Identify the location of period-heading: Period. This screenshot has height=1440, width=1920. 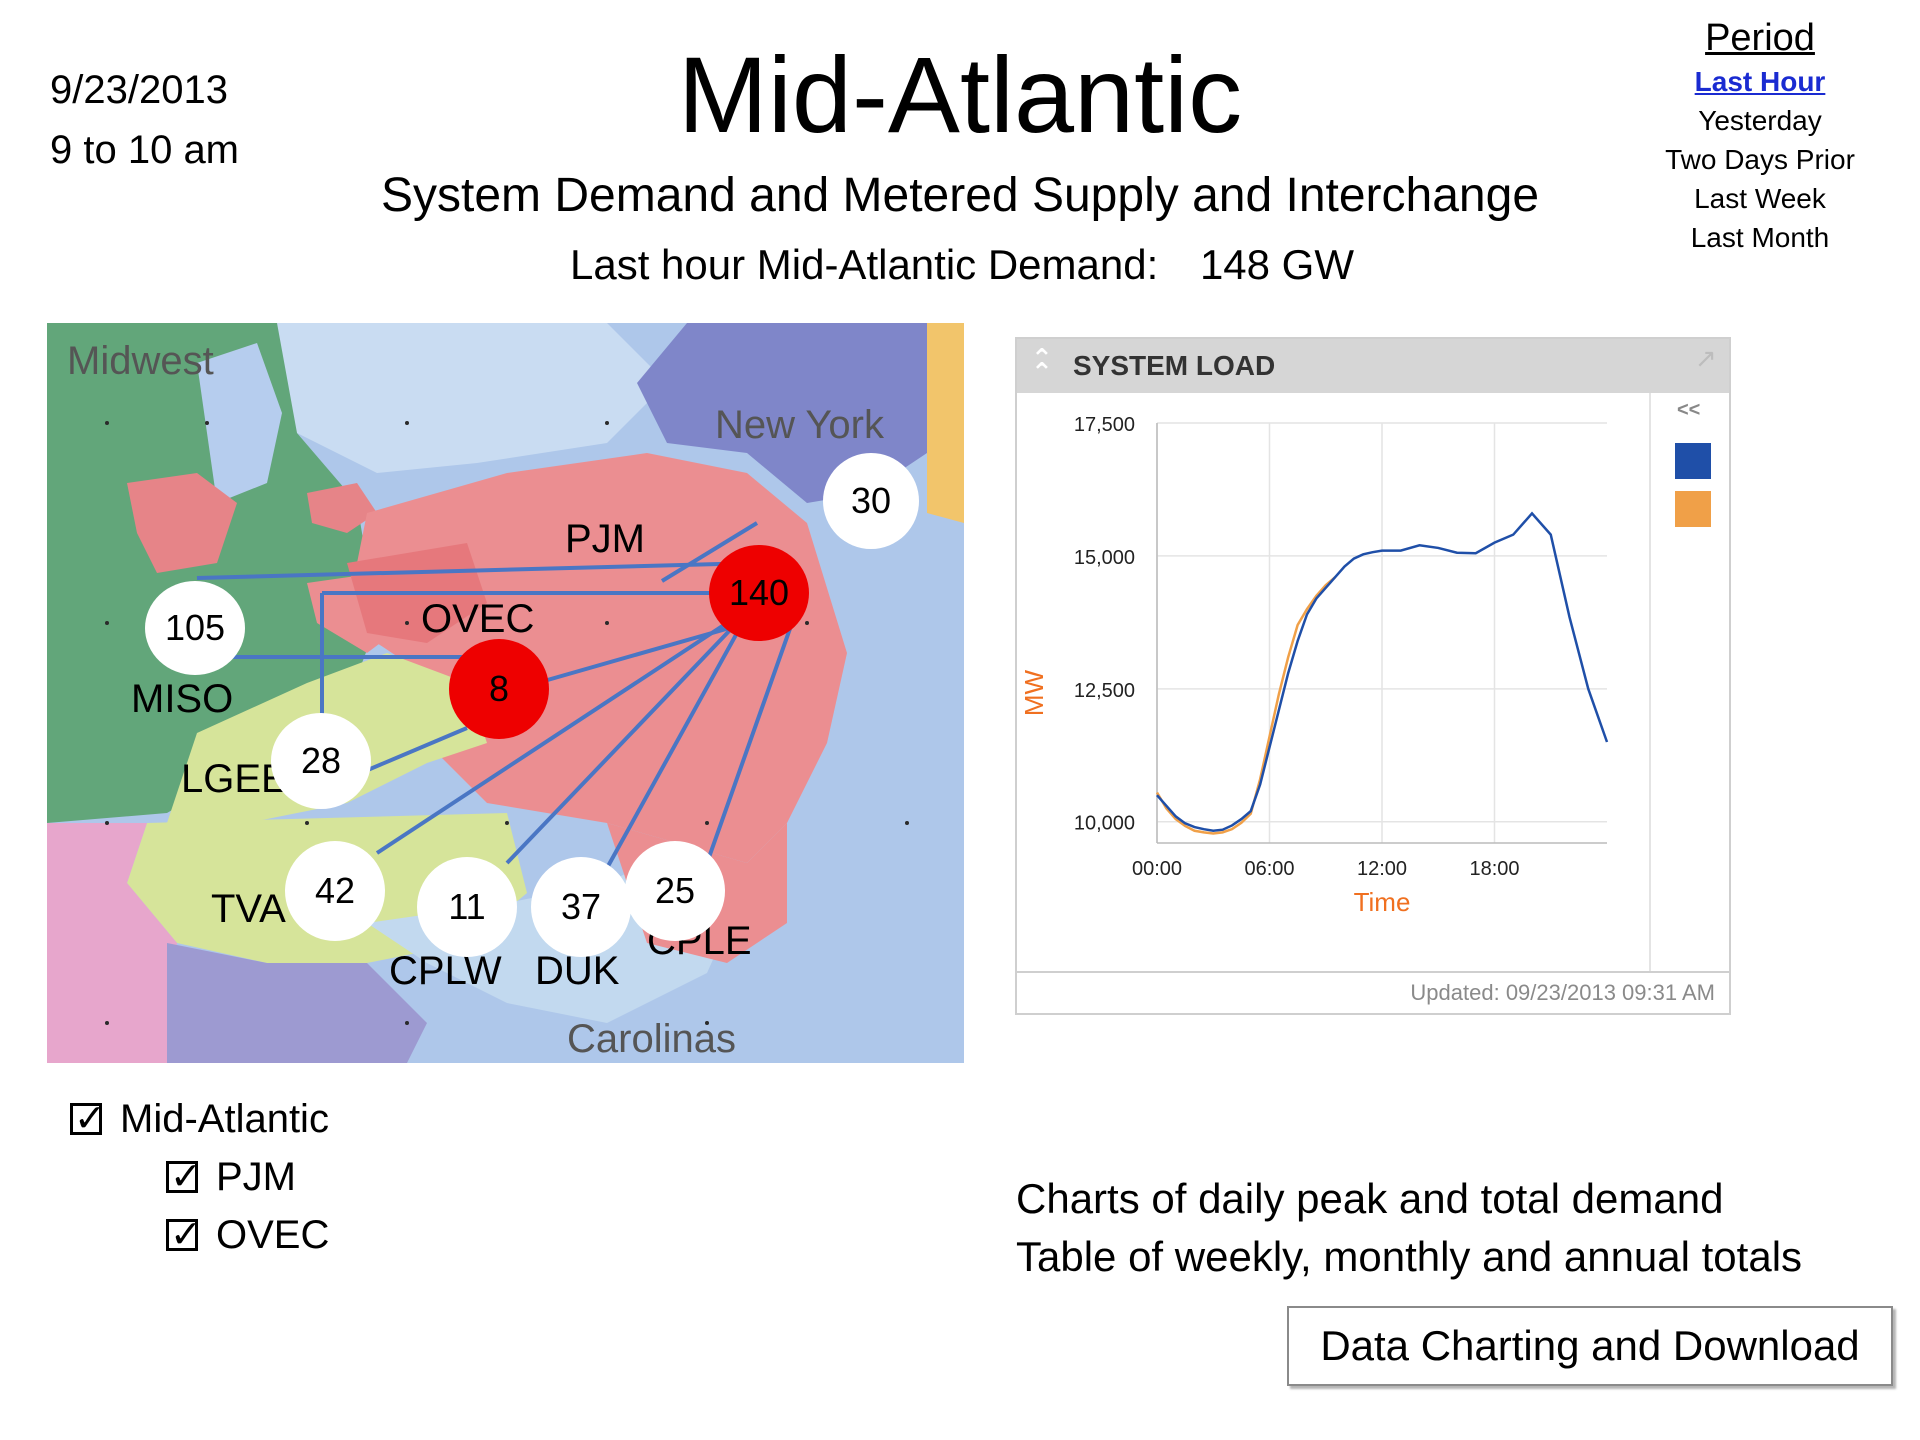
(1760, 38).